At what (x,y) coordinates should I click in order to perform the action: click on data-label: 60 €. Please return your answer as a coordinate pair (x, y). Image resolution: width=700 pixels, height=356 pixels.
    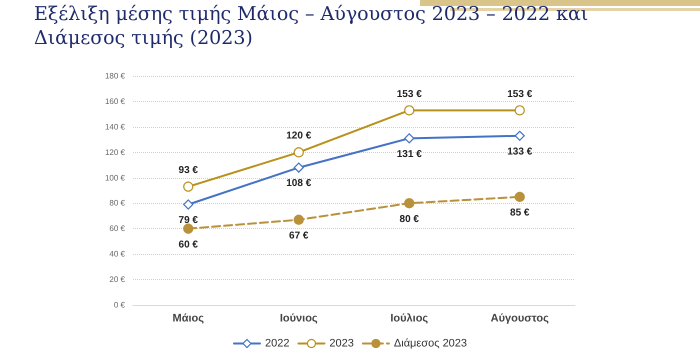
    Looking at the image, I should click on (188, 244).